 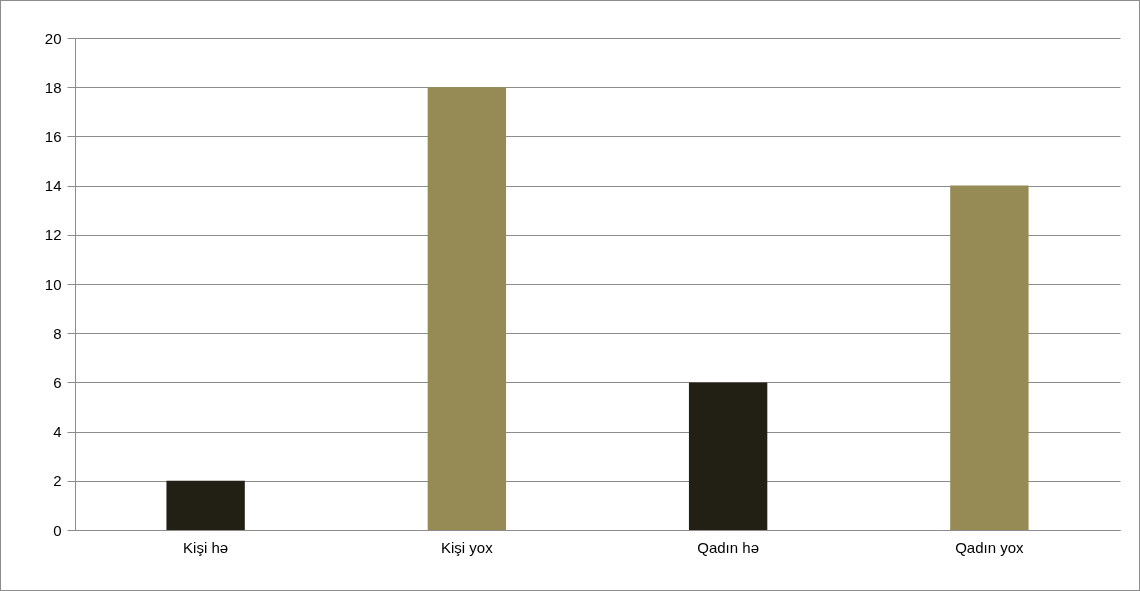 What do you see at coordinates (728, 547) in the screenshot?
I see `x-tick-label: Qadın hə` at bounding box center [728, 547].